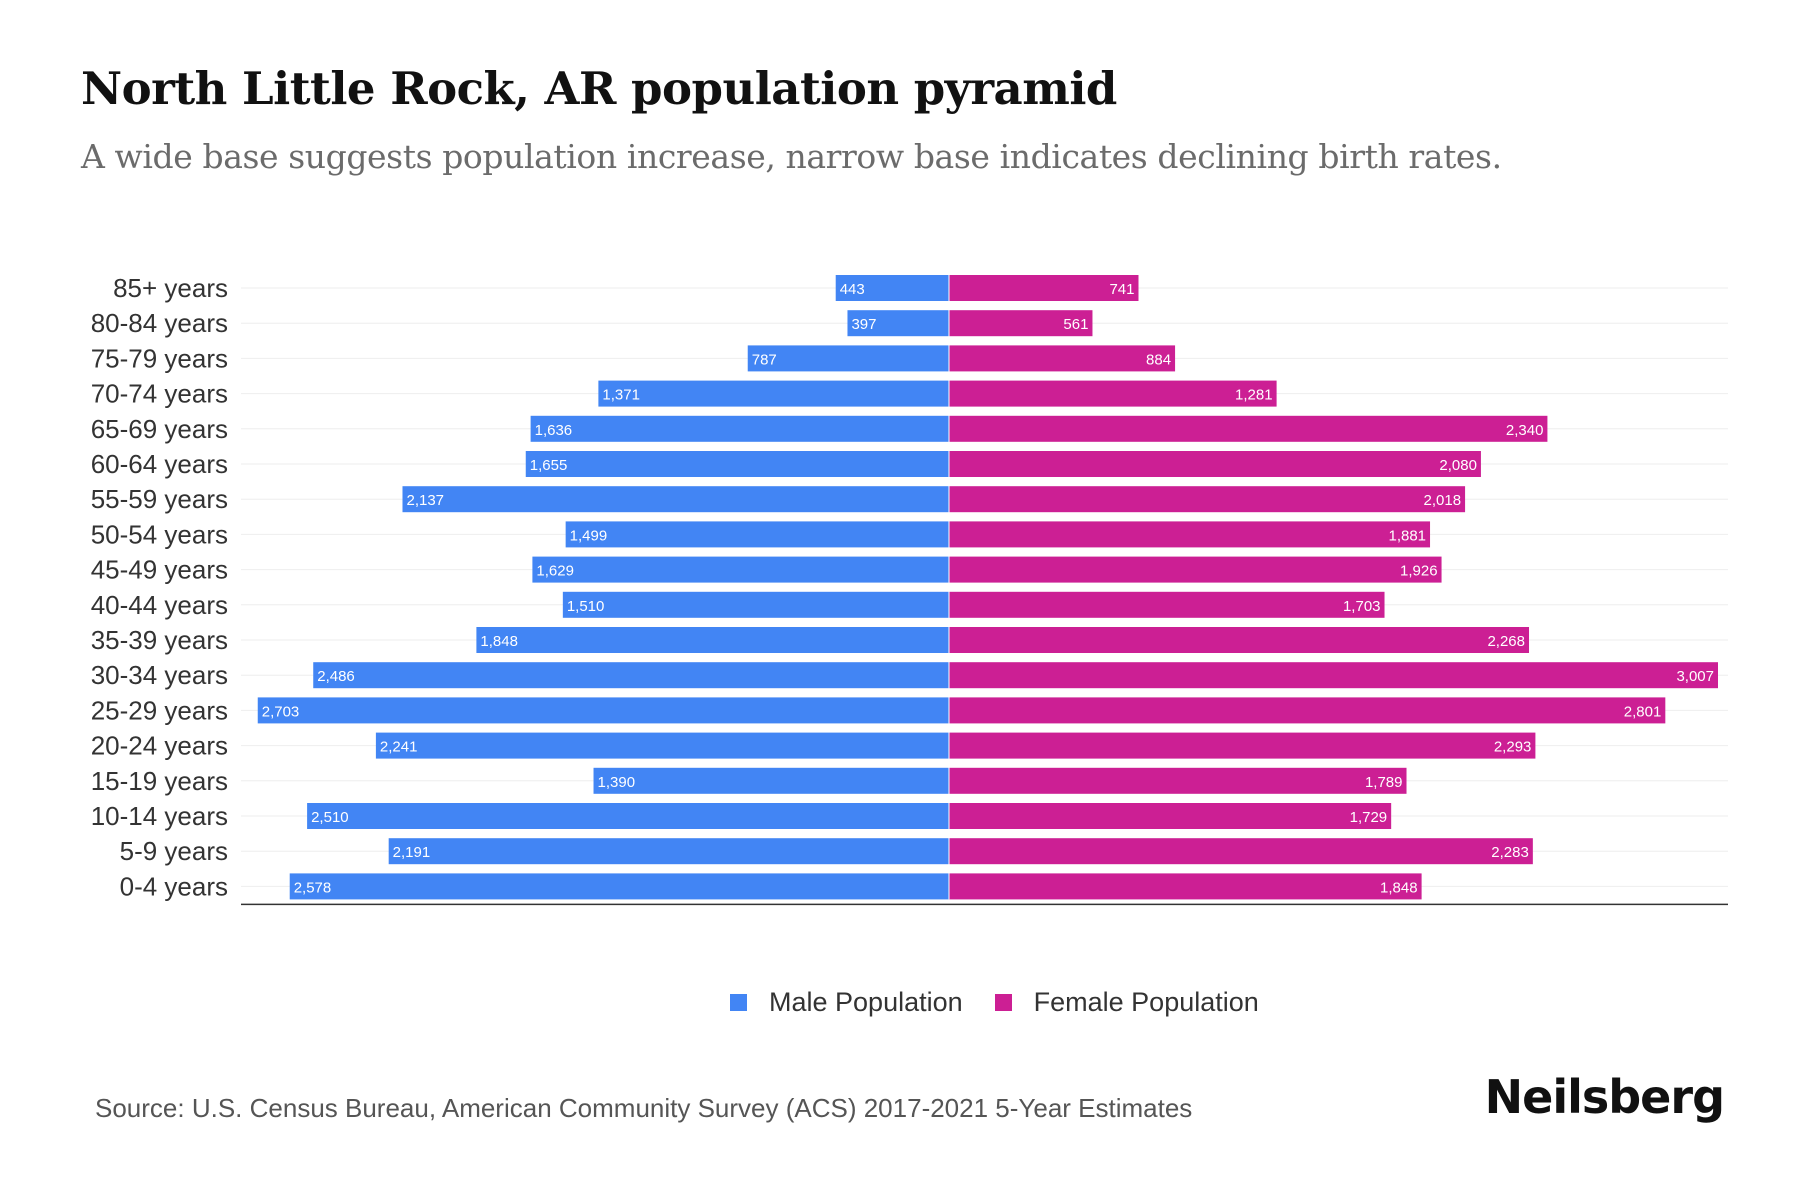 Image resolution: width=1800 pixels, height=1200 pixels. I want to click on legend-item-female: Female Population, so click(1126, 1002).